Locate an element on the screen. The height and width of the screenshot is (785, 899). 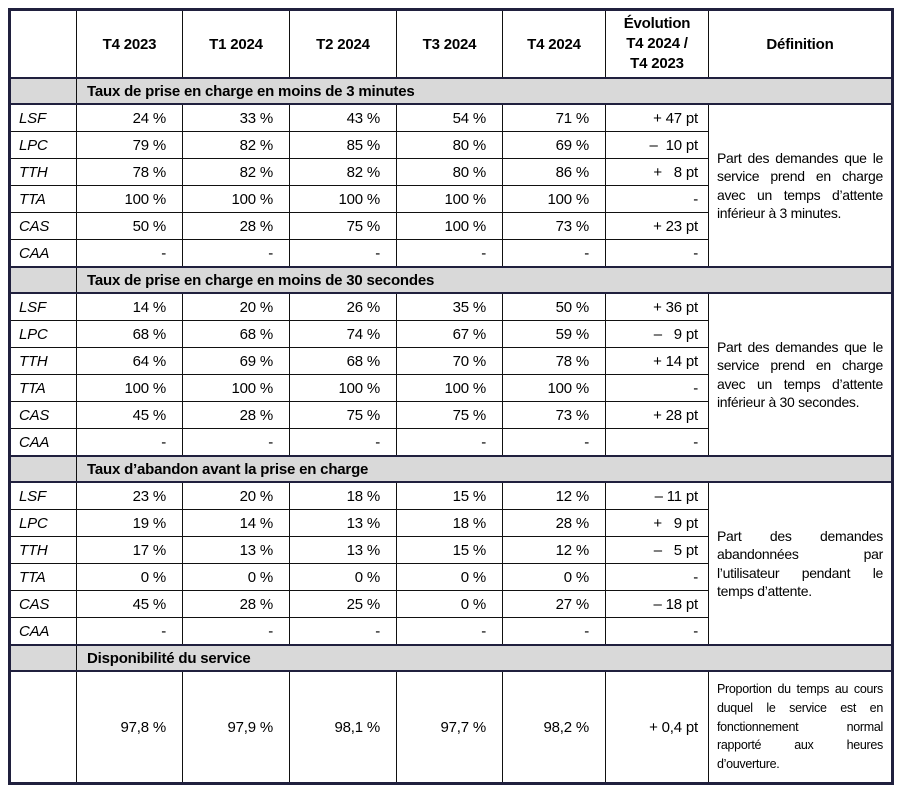
evolution-cell: + 8 pt is located at coordinates (657, 172).